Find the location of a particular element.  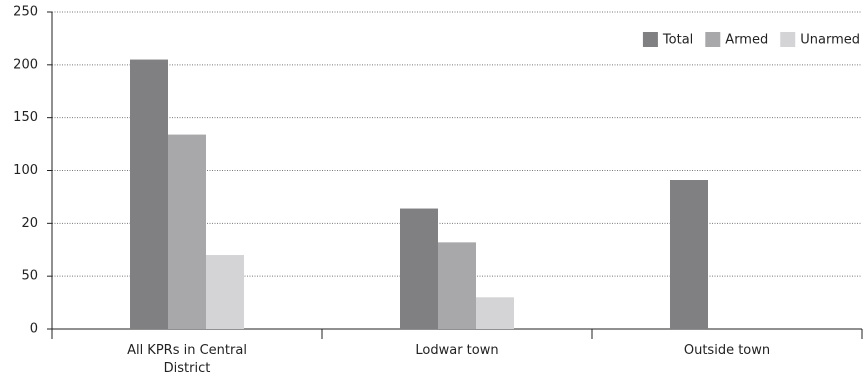

y-tick-label: 100 is located at coordinates (25, 170).